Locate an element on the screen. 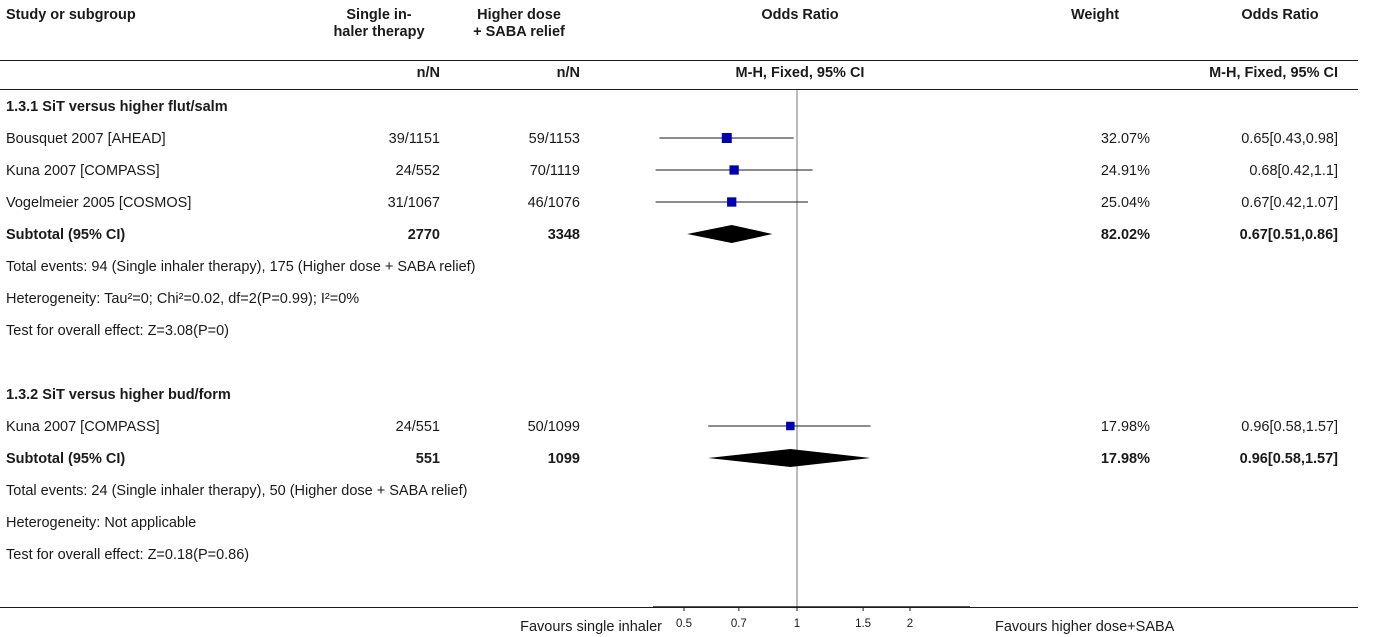 This screenshot has height=637, width=1375. study-name: Bousquet 2007 [AHEAD] is located at coordinates (86, 139).